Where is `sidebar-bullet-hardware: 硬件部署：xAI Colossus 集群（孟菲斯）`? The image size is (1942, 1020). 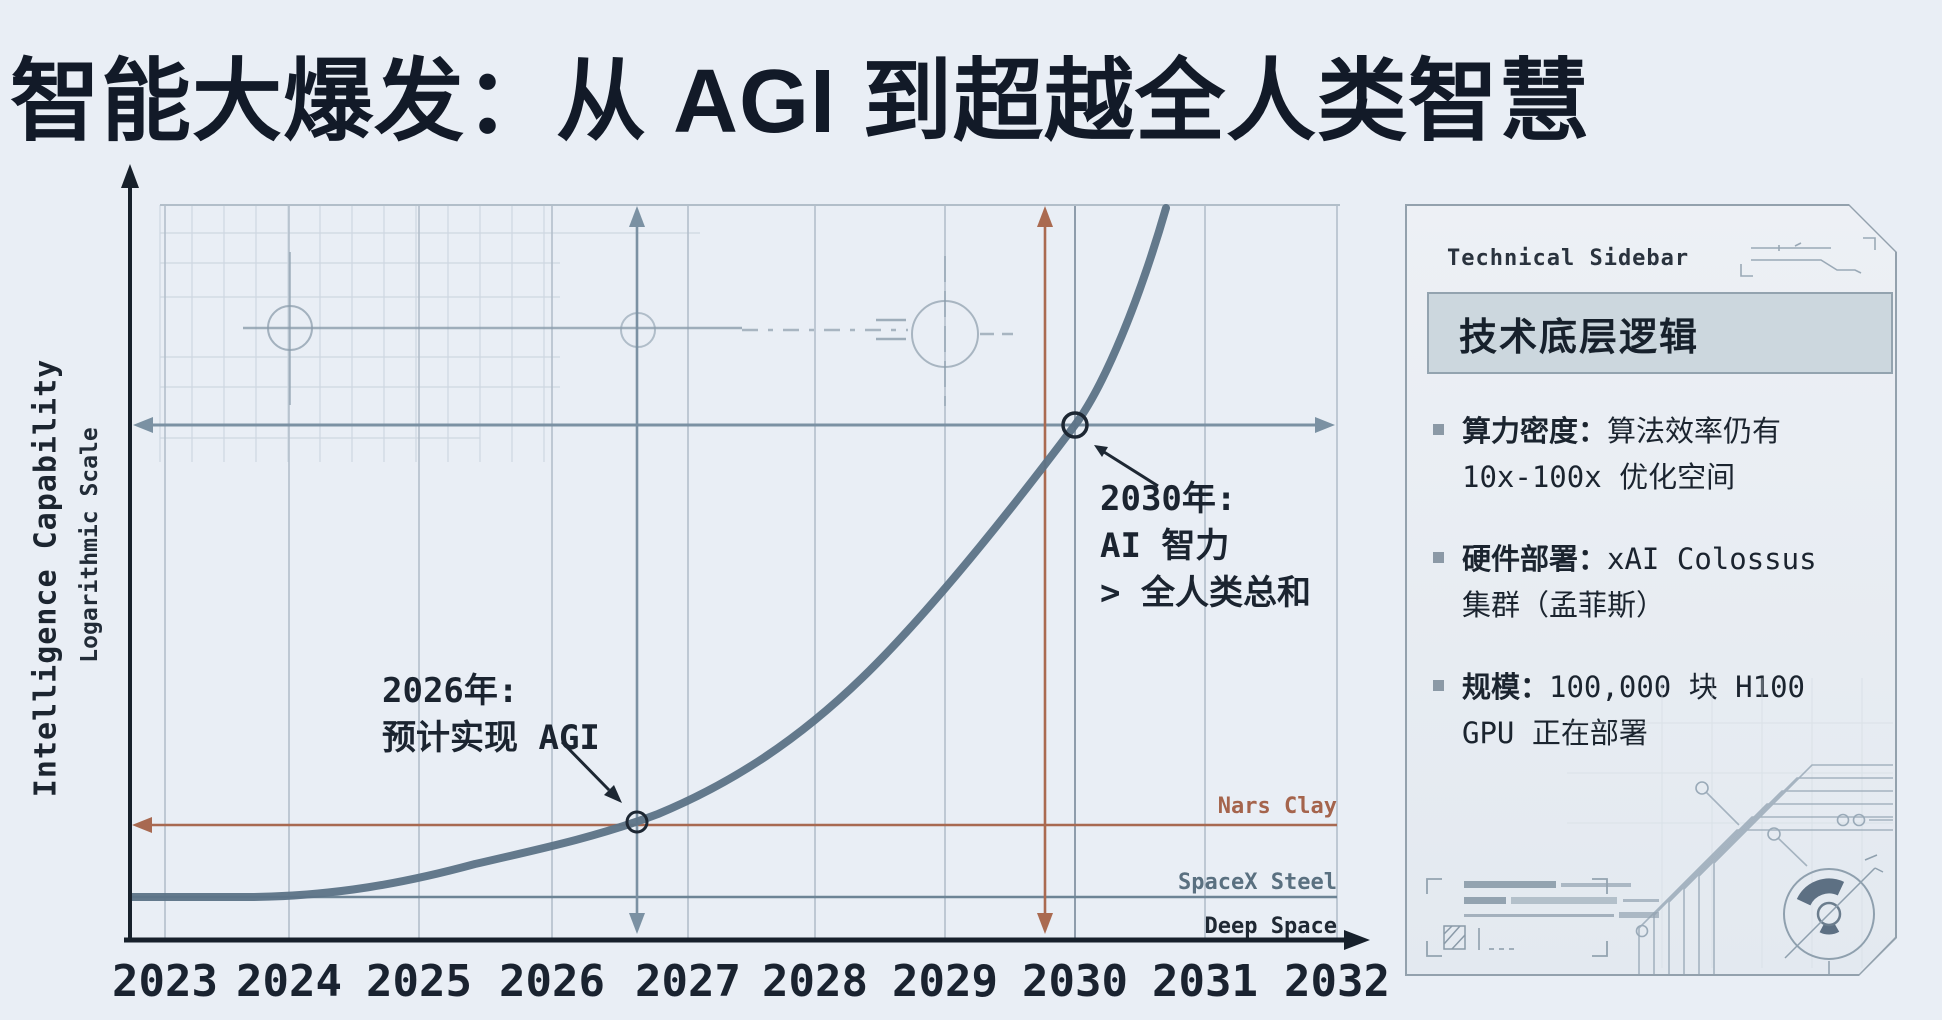
sidebar-bullet-hardware: 硬件部署：xAI Colossus 集群（孟菲斯） is located at coordinates (1653, 582).